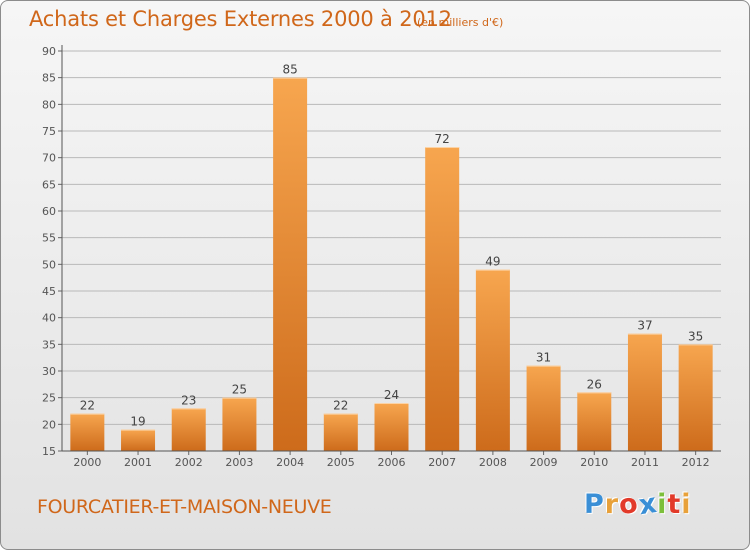 The height and width of the screenshot is (550, 750). What do you see at coordinates (87, 462) in the screenshot?
I see `x-tick-label: 2000` at bounding box center [87, 462].